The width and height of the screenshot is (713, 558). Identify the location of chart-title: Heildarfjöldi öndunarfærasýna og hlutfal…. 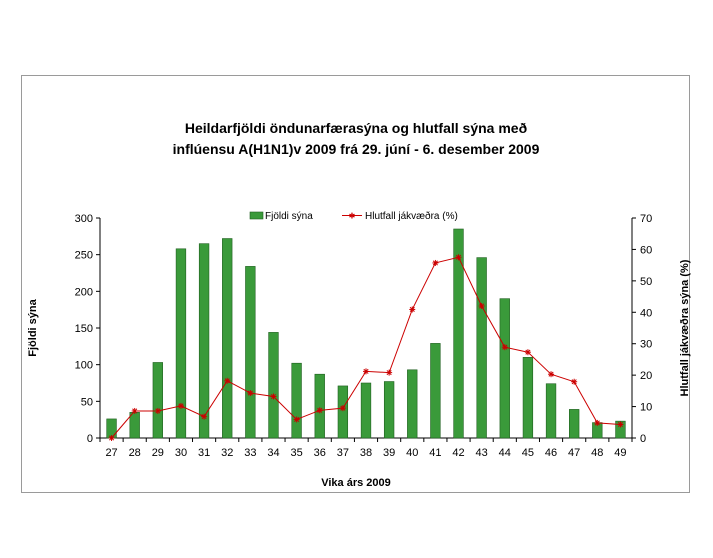
(356, 128).